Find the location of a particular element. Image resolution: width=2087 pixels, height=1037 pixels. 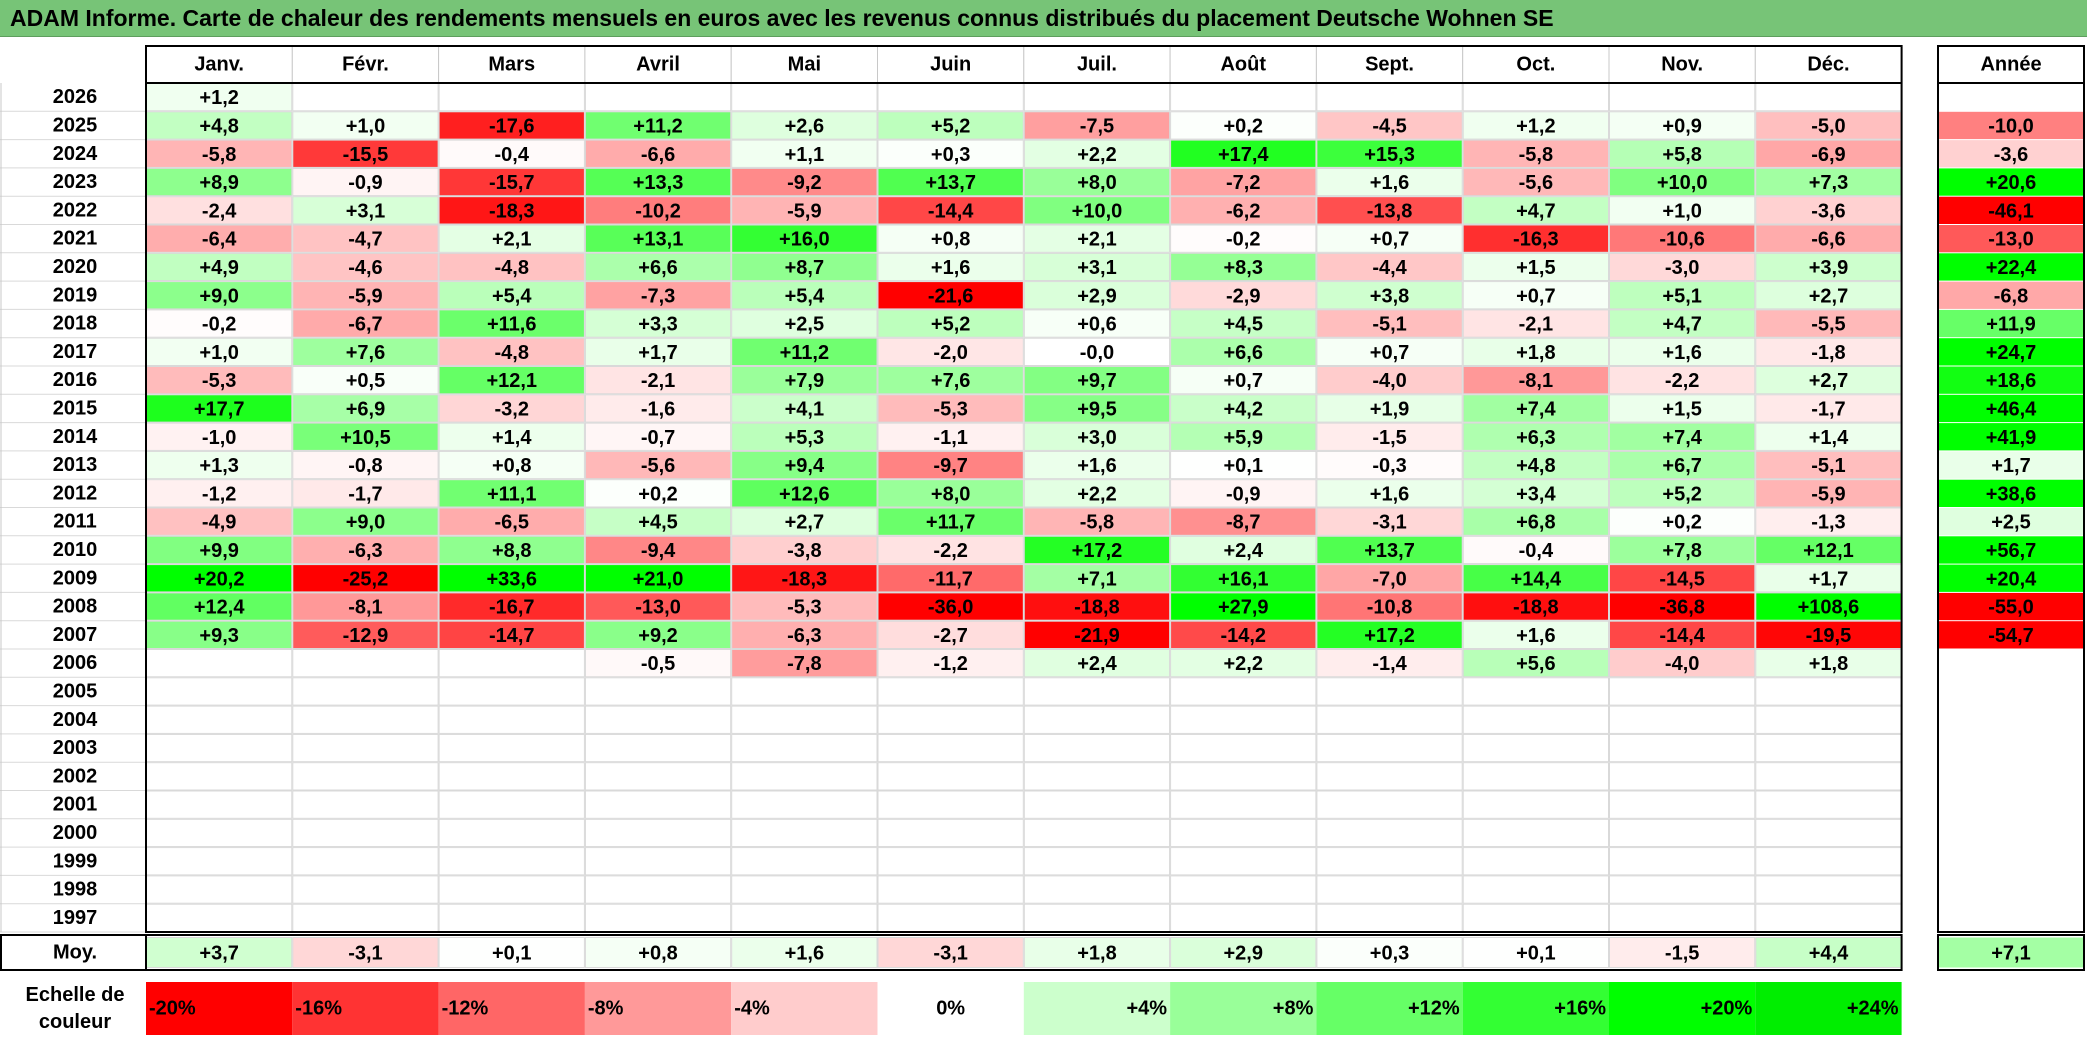

heatmap-cell-value: -6,2 is located at coordinates (1243, 211).